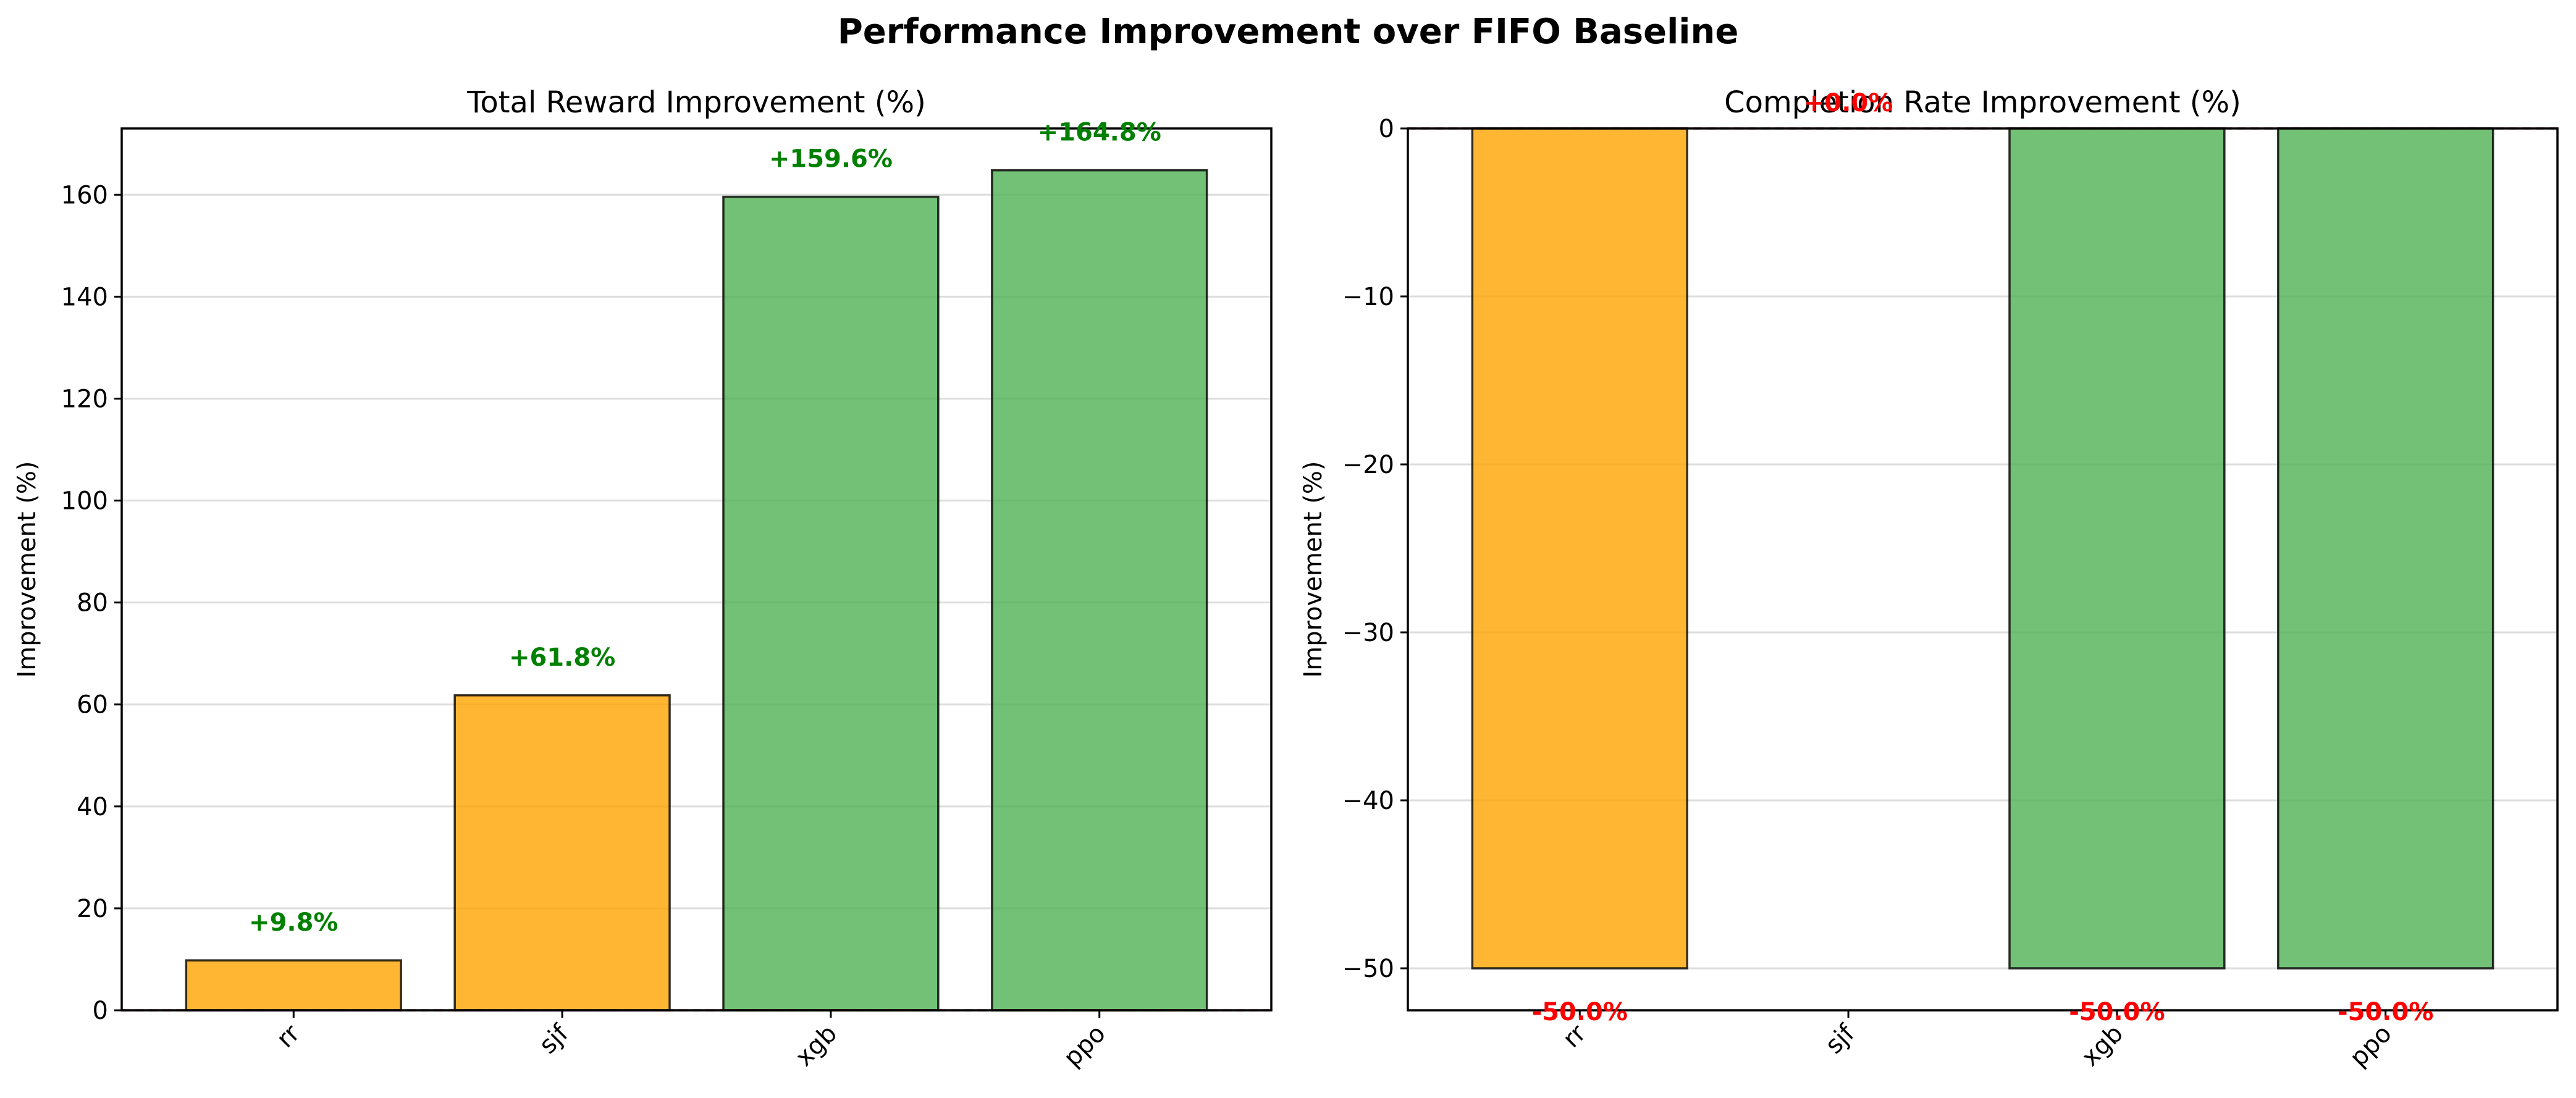 Image resolution: width=2576 pixels, height=1098 pixels. Describe the element at coordinates (85, 501) in the screenshot. I see `y-tick-label: 100` at that location.